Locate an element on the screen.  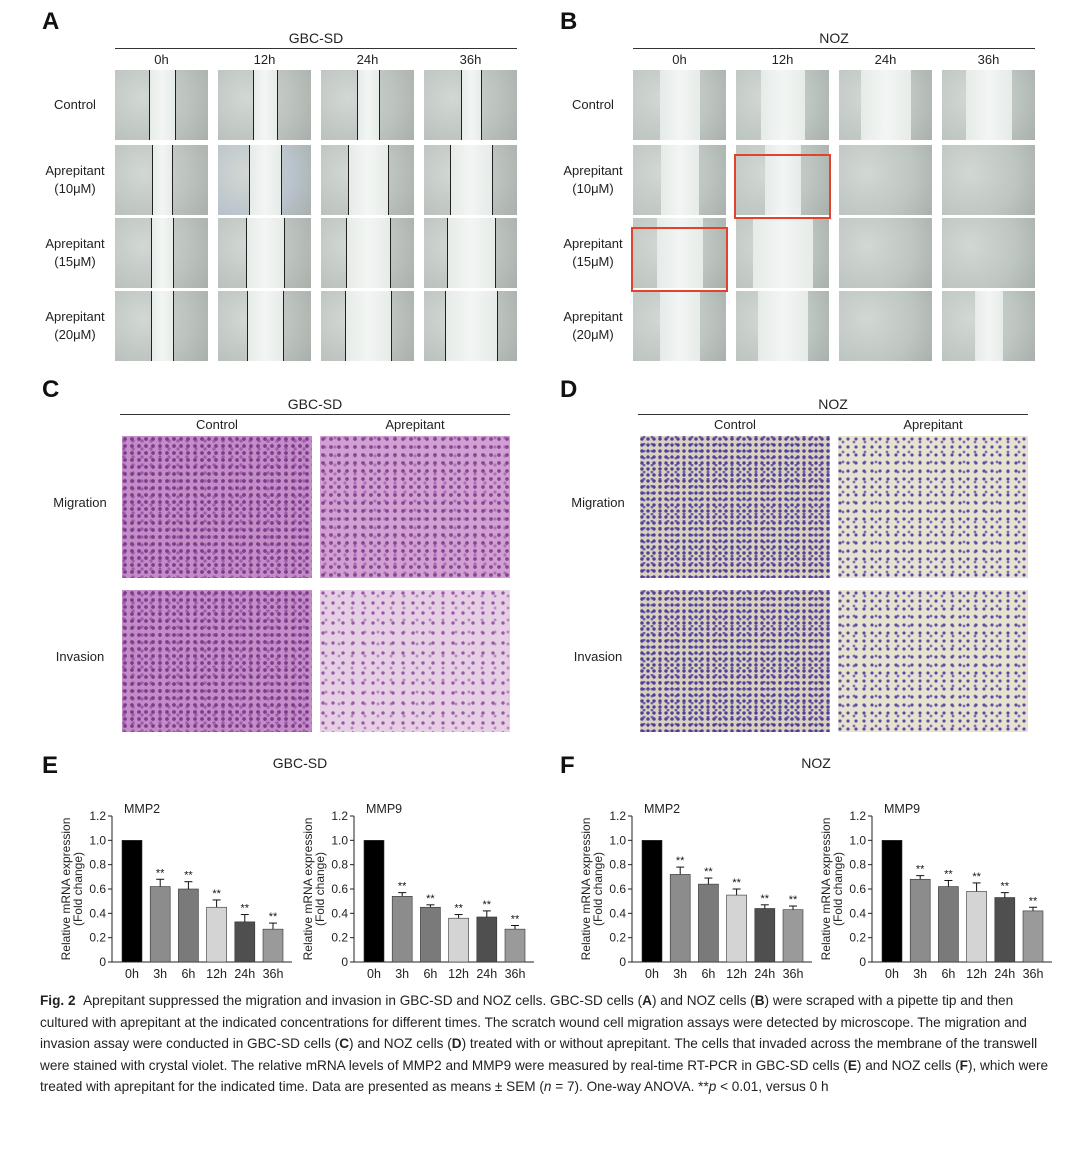
x-tick-label: 12h is located at coordinates (216, 974).